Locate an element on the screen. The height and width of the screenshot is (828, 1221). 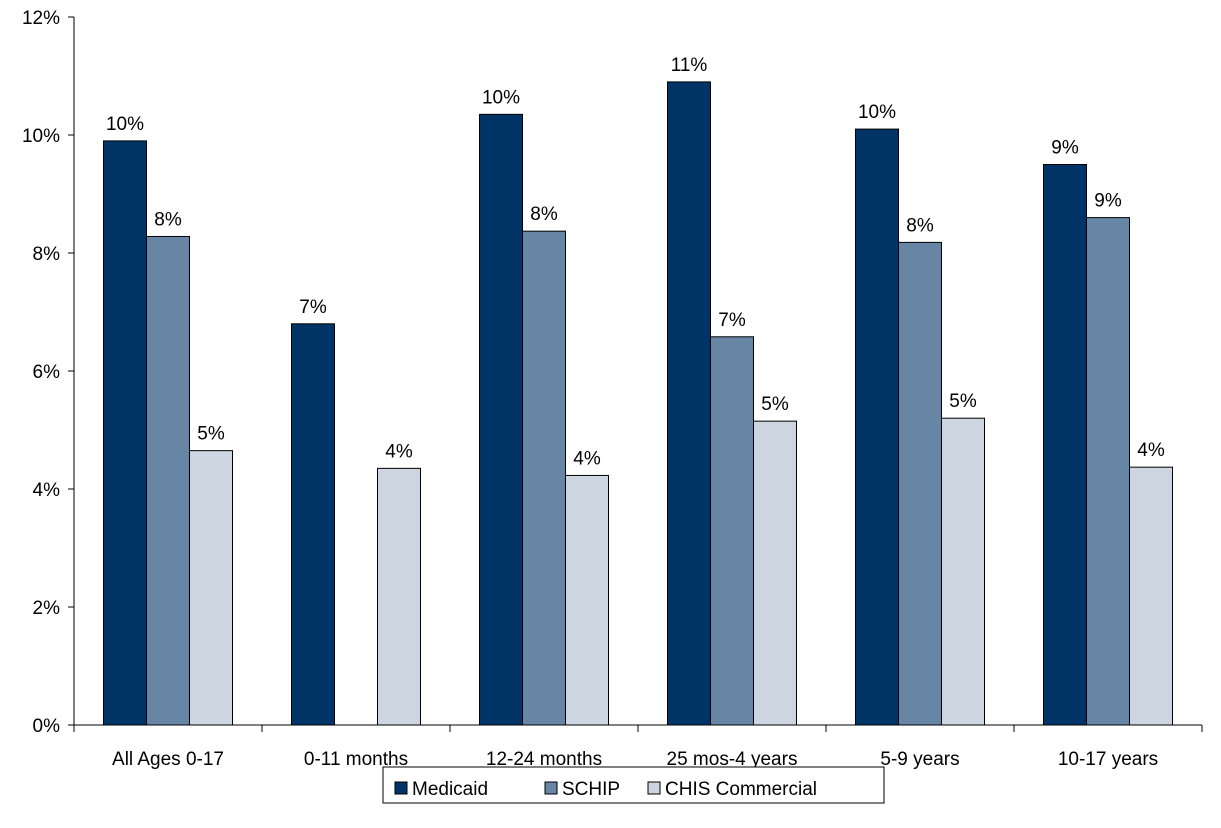
data-label: 11% is located at coordinates (689, 65).